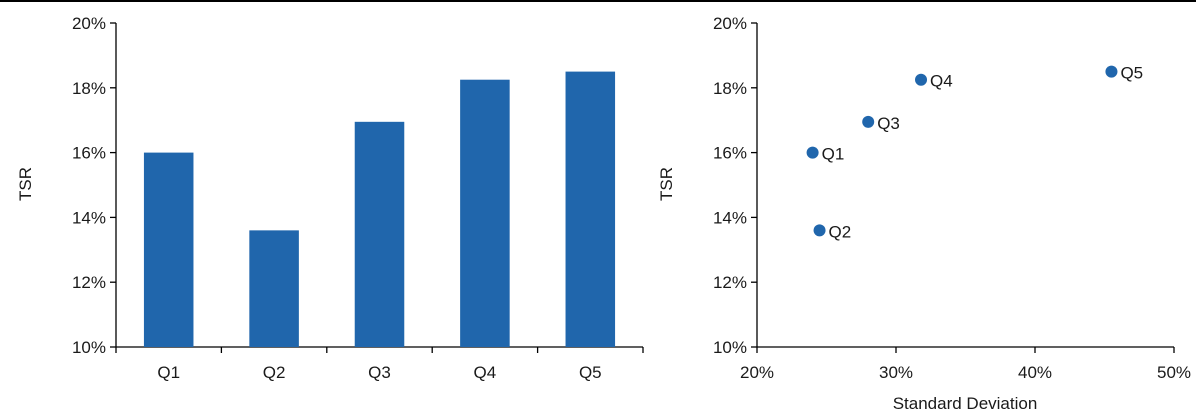  Describe the element at coordinates (89, 282) in the screenshot. I see `bar-chart-y-tick-label: 12%` at that location.